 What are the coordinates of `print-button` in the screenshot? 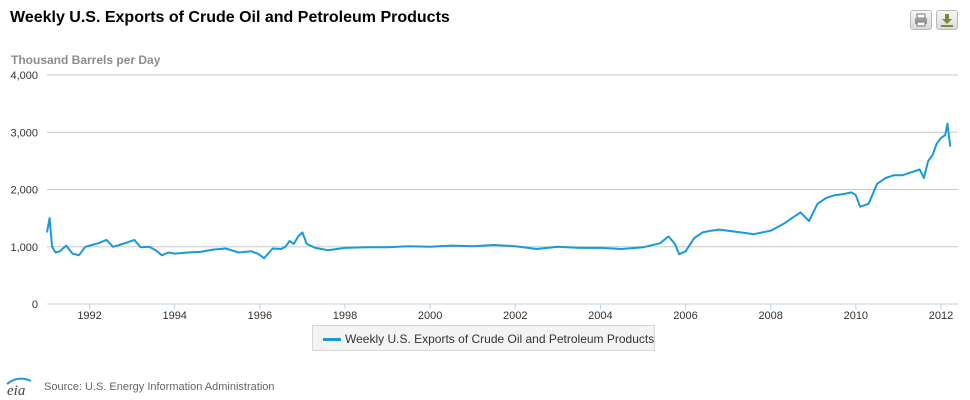 It's located at (921, 20).